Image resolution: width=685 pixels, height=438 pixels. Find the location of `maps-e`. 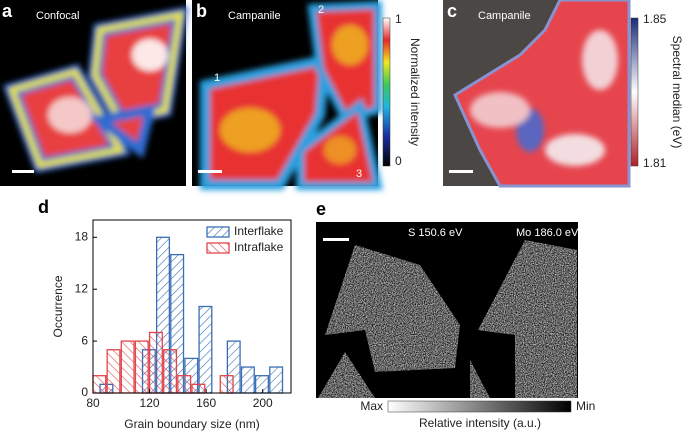

maps-e is located at coordinates (447, 319).